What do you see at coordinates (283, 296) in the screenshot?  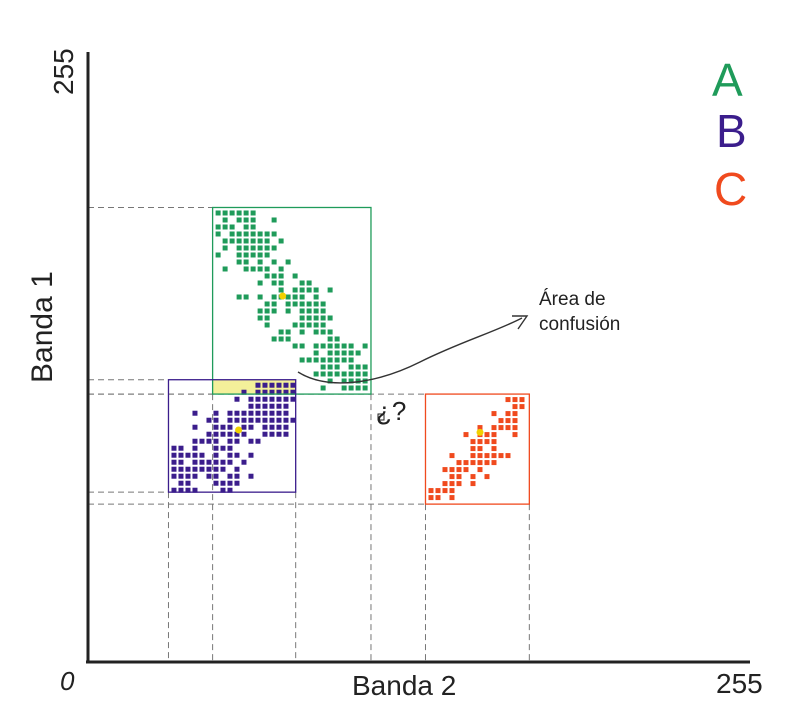 I see `centroid-a` at bounding box center [283, 296].